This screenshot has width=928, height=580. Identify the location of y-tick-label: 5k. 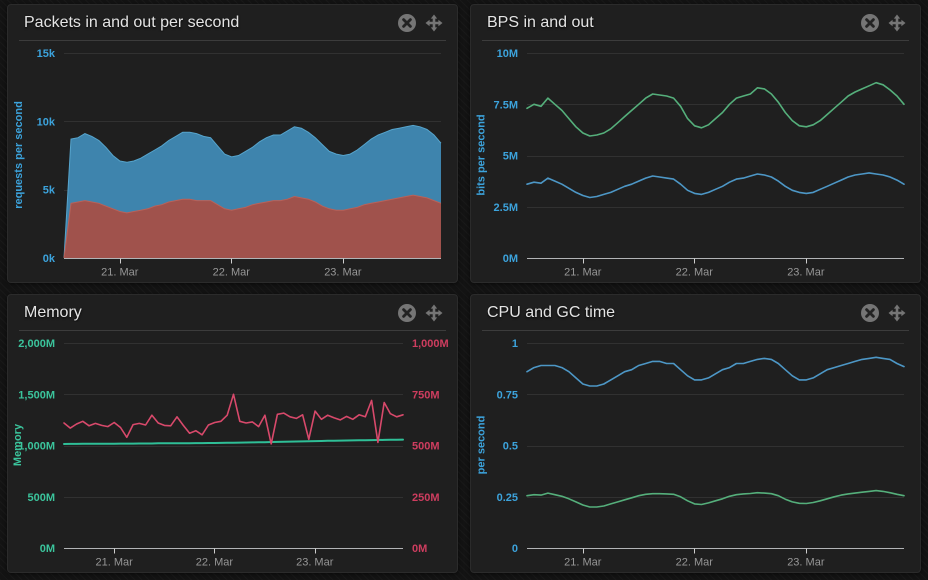
(49, 191).